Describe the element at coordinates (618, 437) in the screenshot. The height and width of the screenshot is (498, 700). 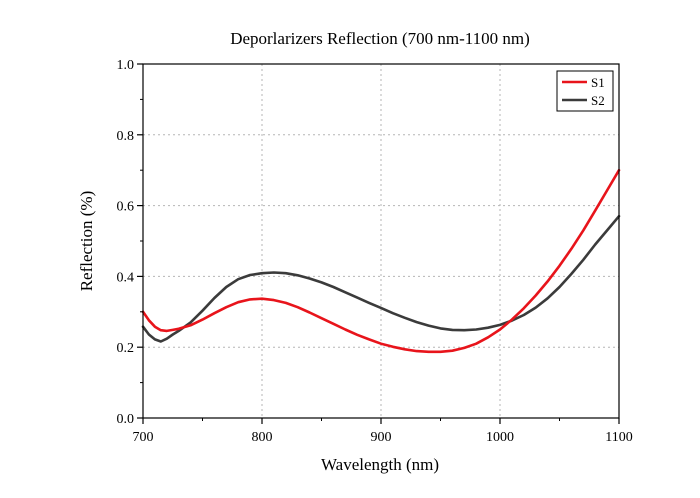
I see `x-tick-label: 1100` at that location.